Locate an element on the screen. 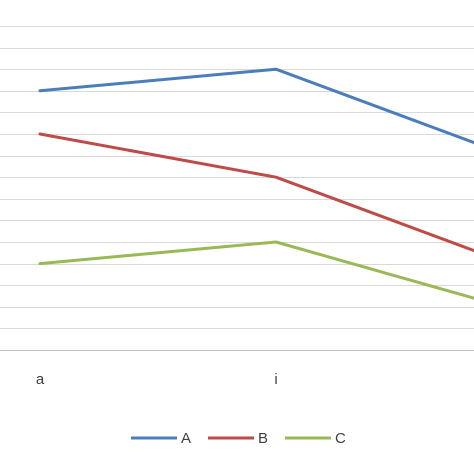 The image size is (474, 474). legend-item-C: C is located at coordinates (315, 438).